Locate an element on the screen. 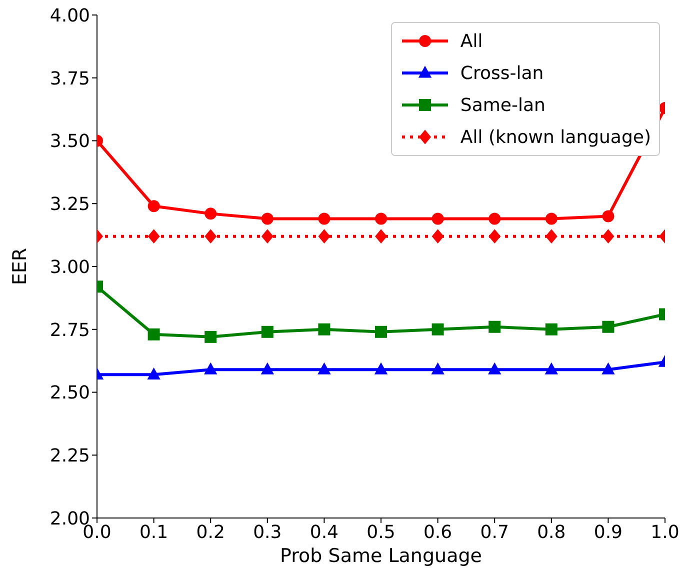 The height and width of the screenshot is (577, 680). y-tick-label: 3.50 is located at coordinates (70, 141).